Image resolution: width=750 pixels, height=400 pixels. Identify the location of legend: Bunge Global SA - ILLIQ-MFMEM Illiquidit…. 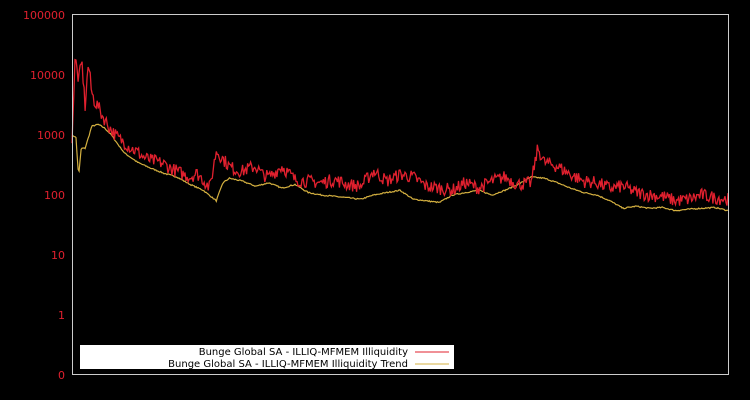
(267, 357).